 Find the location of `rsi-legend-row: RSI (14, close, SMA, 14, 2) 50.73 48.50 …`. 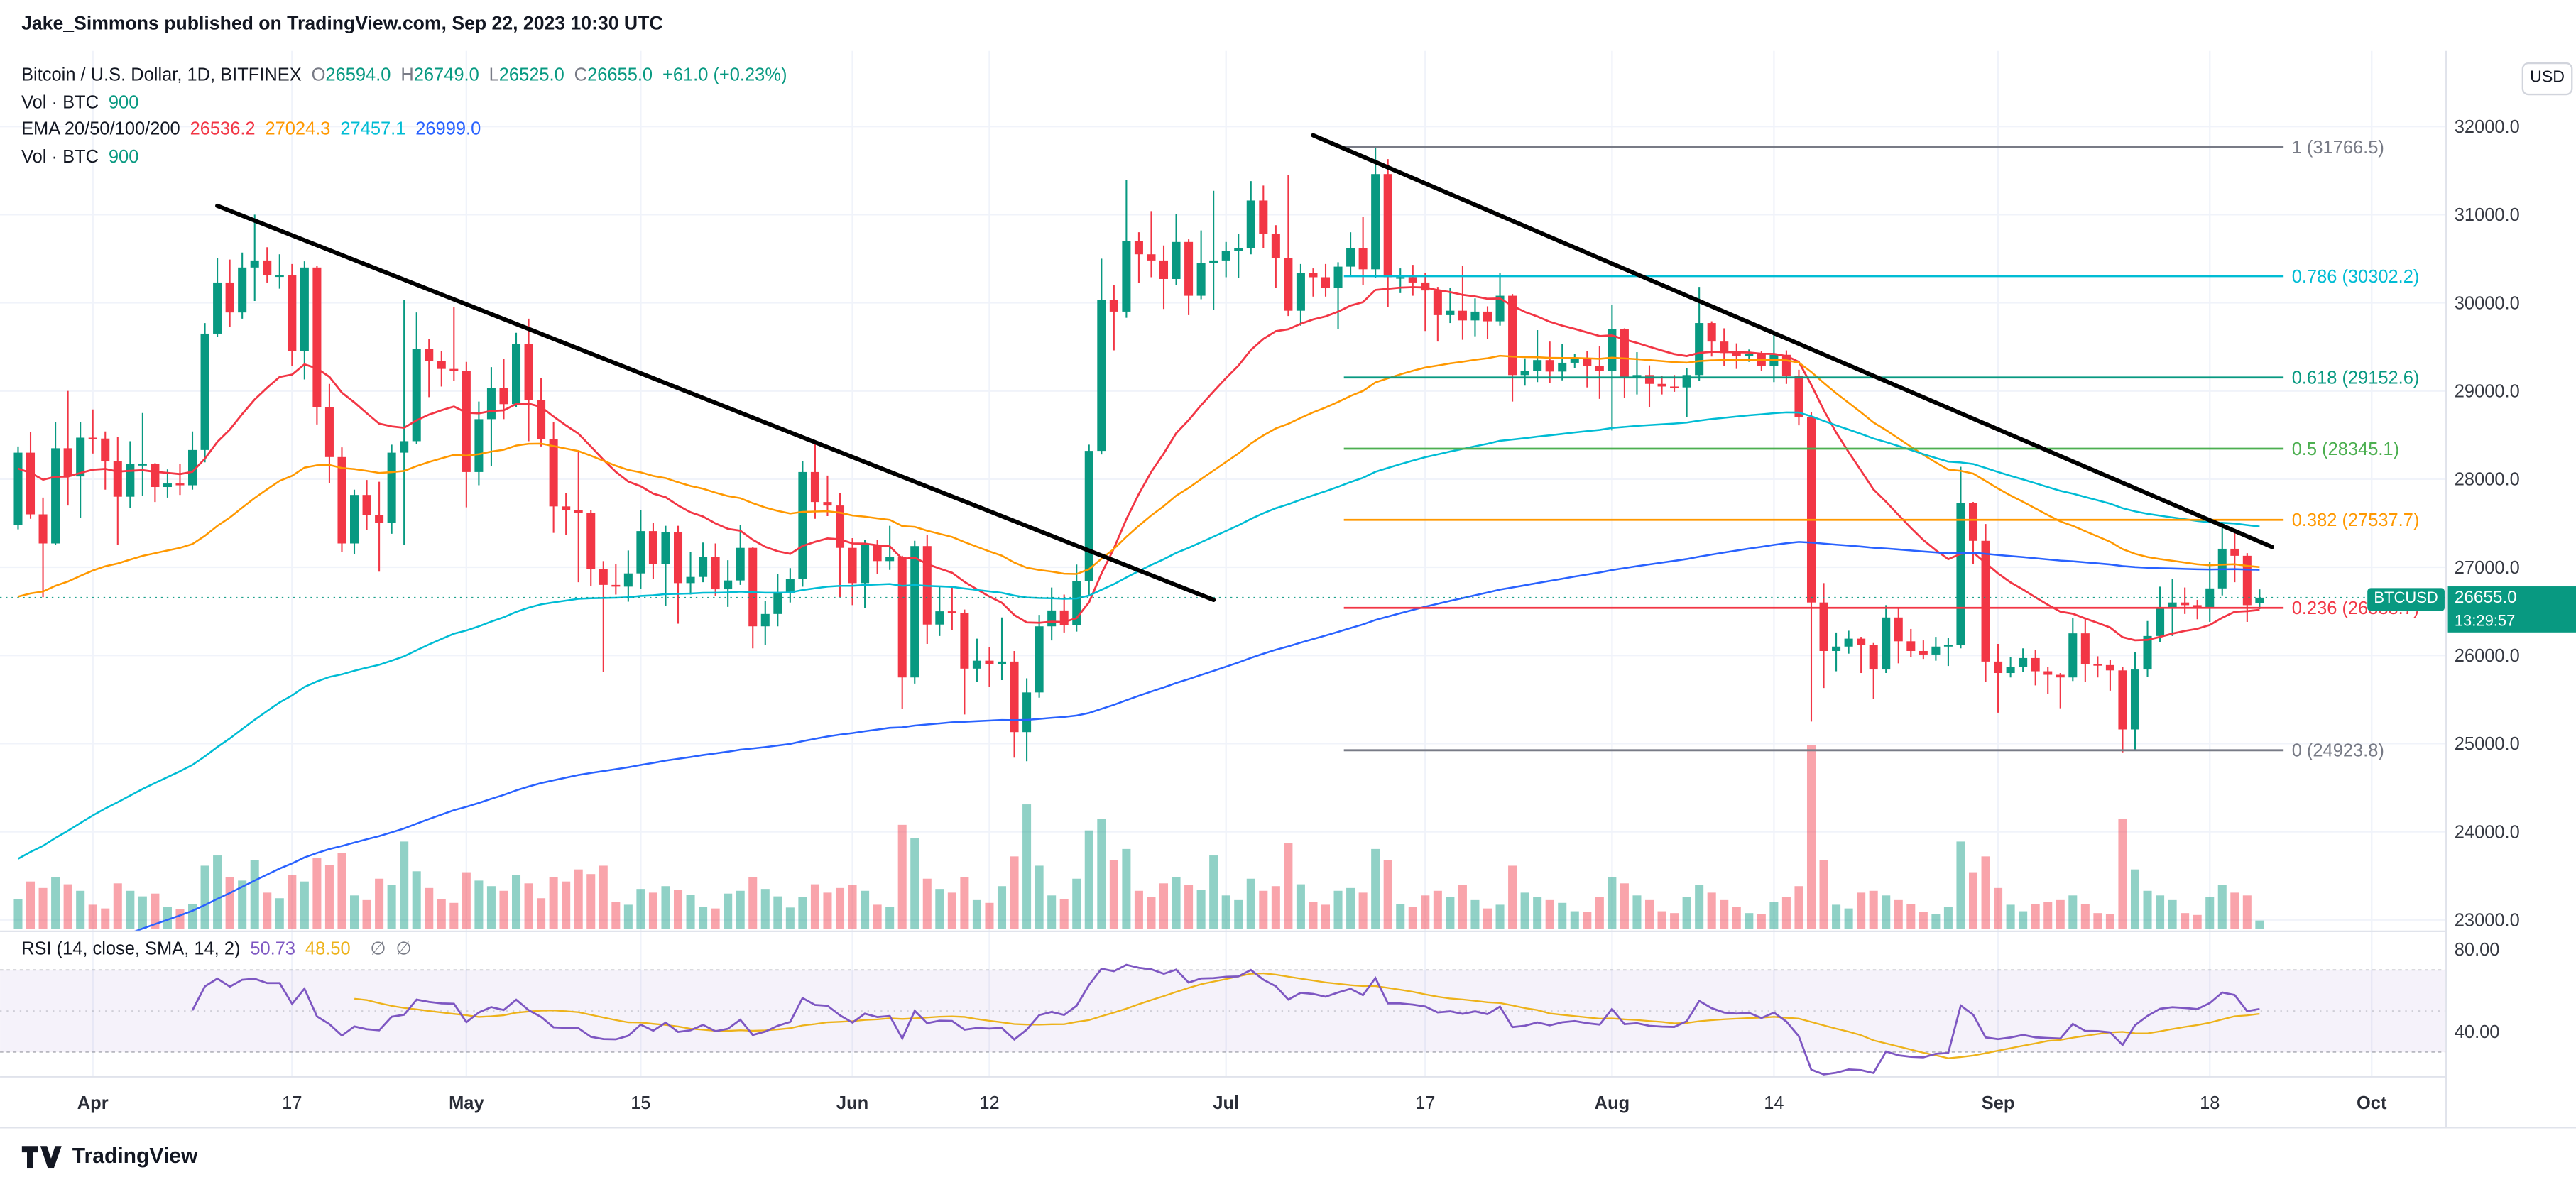

rsi-legend-row: RSI (14, close, SMA, 14, 2) 50.73 48.50 … is located at coordinates (216, 948).